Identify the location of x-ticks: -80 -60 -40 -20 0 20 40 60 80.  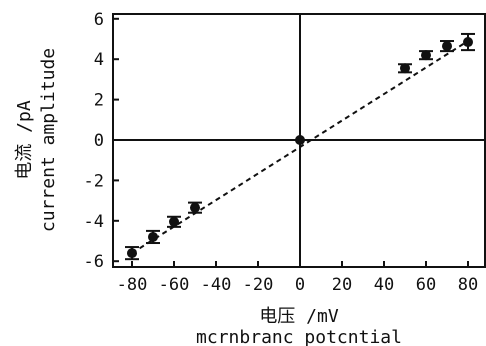
(297, 278).